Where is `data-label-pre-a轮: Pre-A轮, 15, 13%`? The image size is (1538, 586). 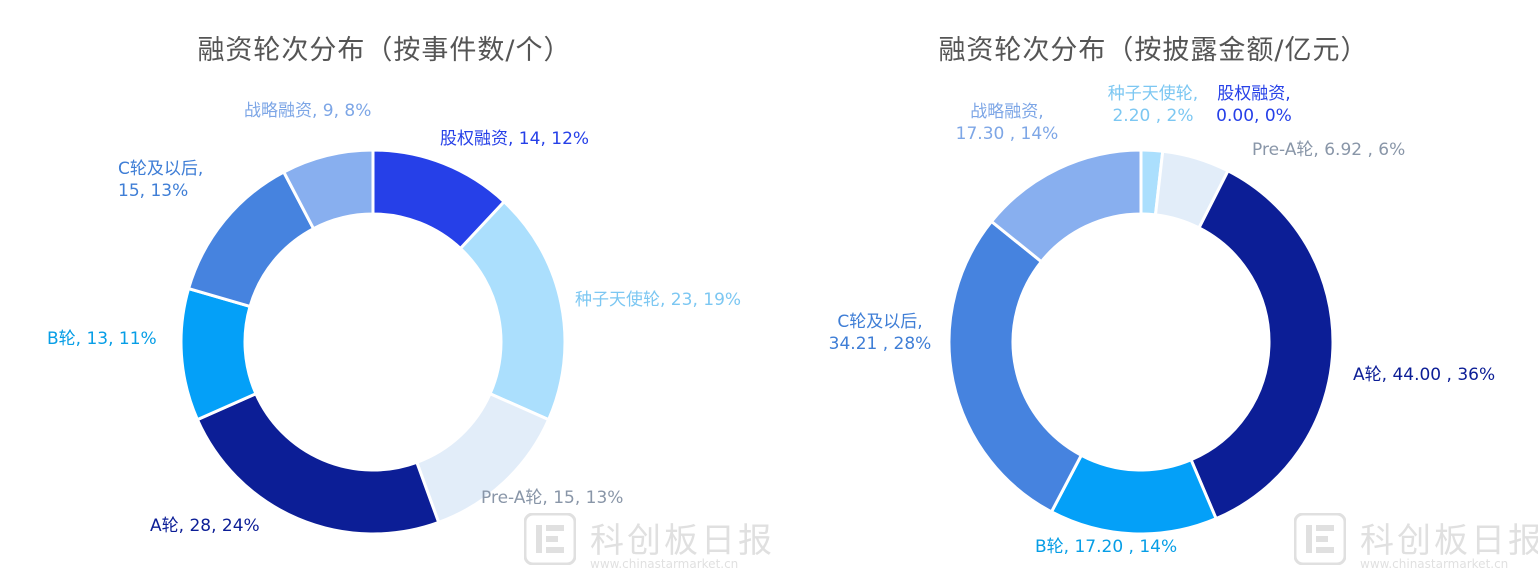 data-label-pre-a轮: Pre-A轮, 15, 13% is located at coordinates (552, 498).